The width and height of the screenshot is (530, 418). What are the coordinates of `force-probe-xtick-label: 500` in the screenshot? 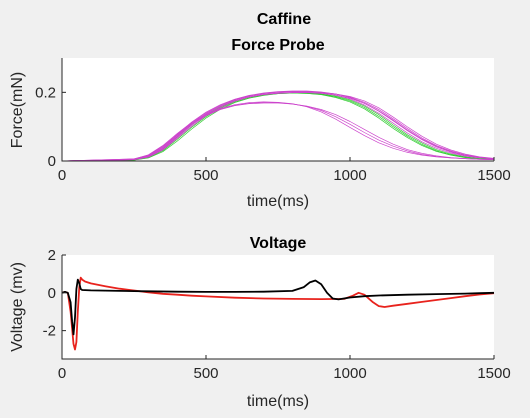 It's located at (205, 175).